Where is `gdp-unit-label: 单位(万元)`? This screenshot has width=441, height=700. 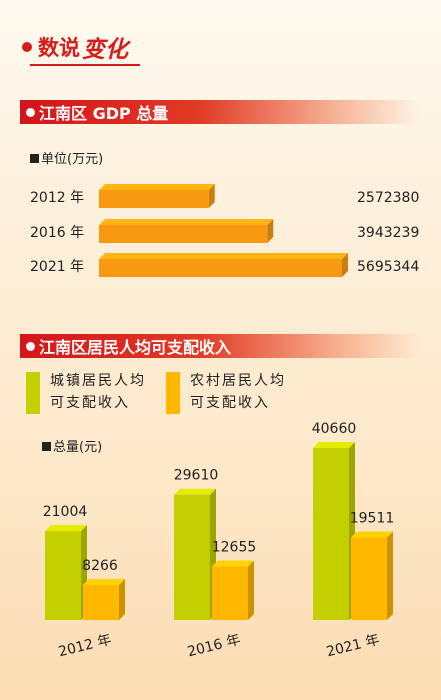 gdp-unit-label: 单位(万元) is located at coordinates (66, 157).